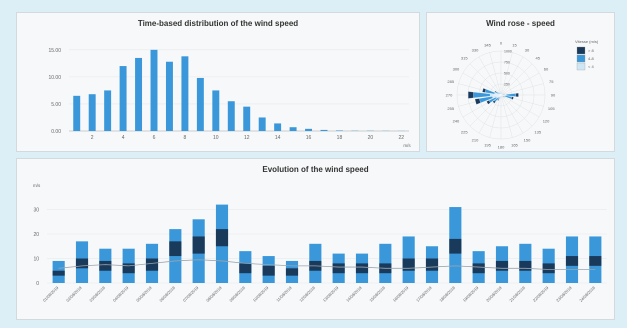  I want to click on direction-label: 165, so click(514, 145).